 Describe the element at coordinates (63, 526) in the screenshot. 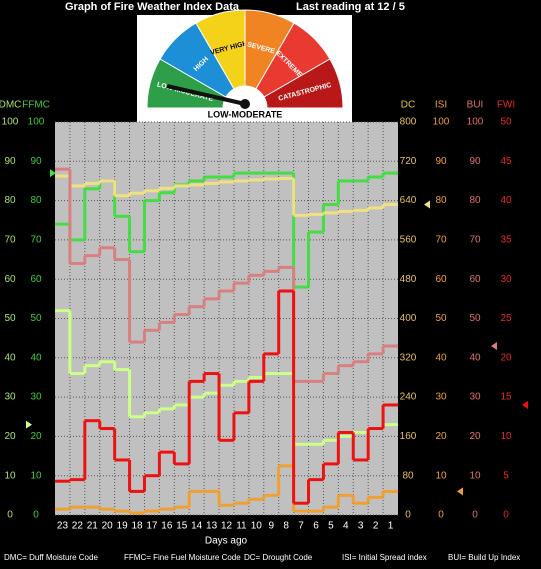

I see `x-tick-label: 23` at that location.